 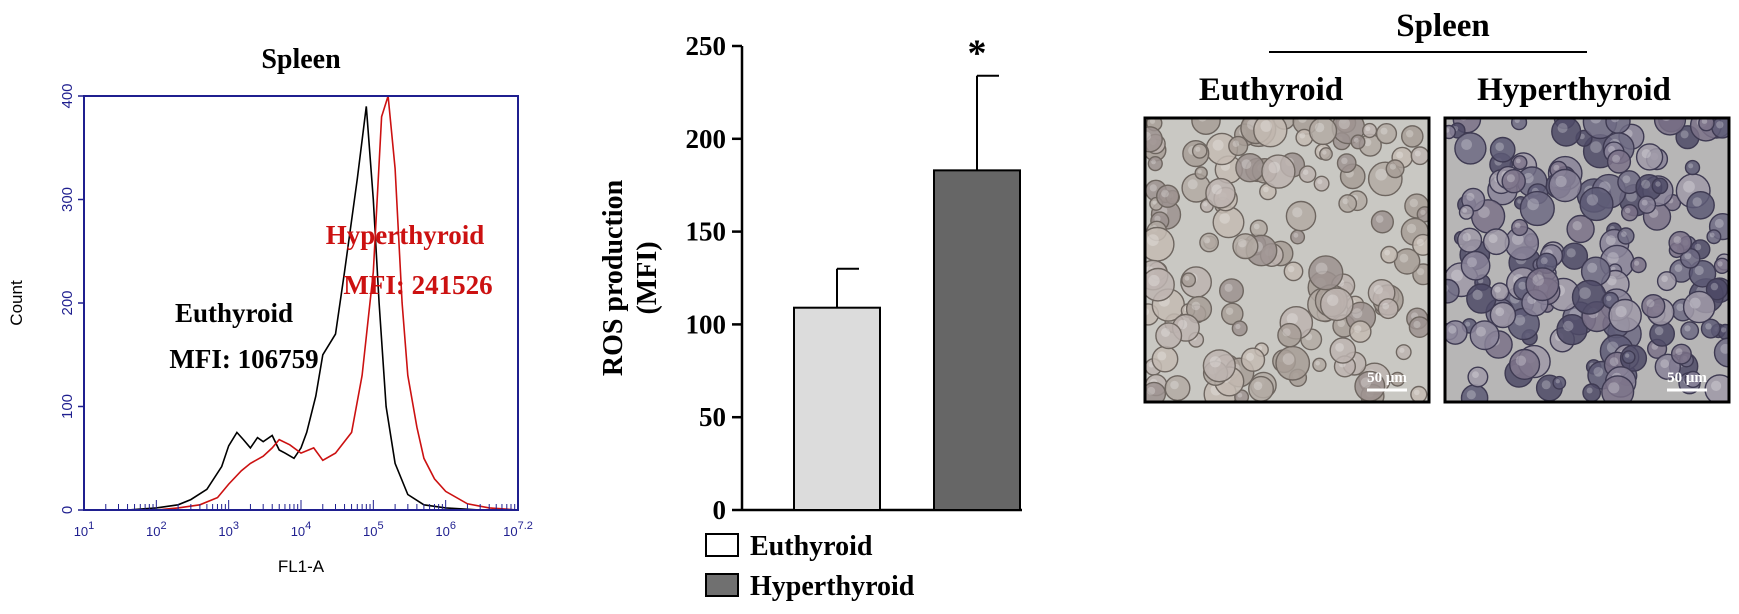 I want to click on histogram-x-tick-label: 10⁵, so click(x=373, y=529).